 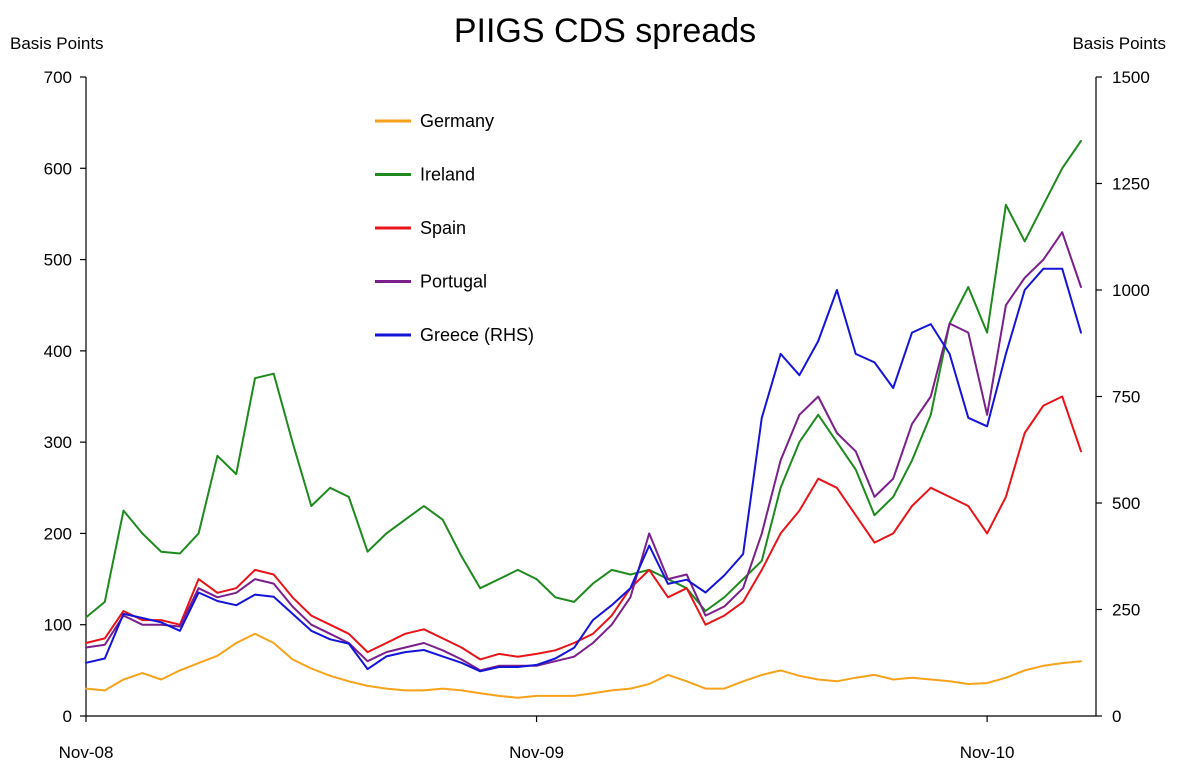 I want to click on y-left-tick-label: 300, so click(x=58, y=442).